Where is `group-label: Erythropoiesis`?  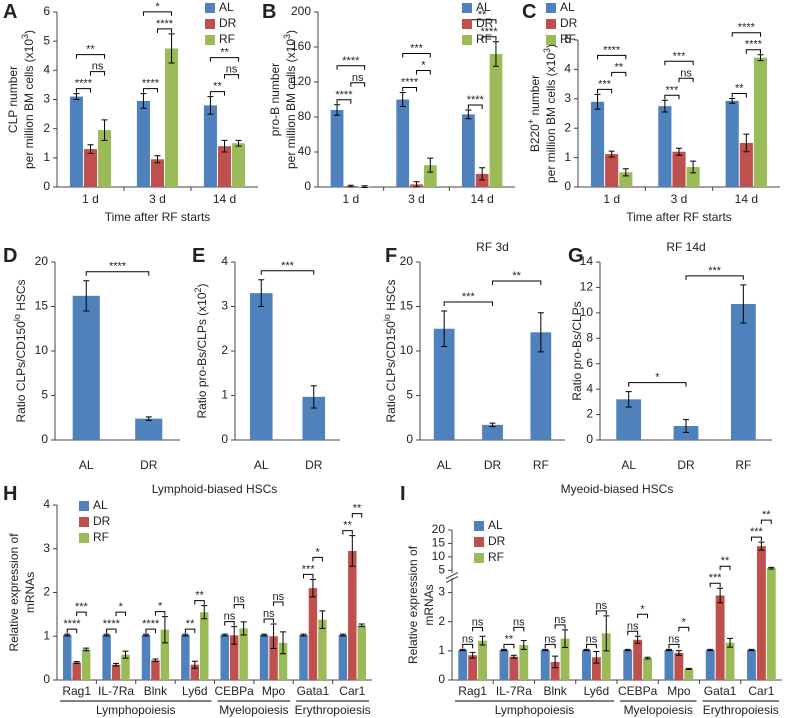 group-label: Erythropoiesis is located at coordinates (741, 710).